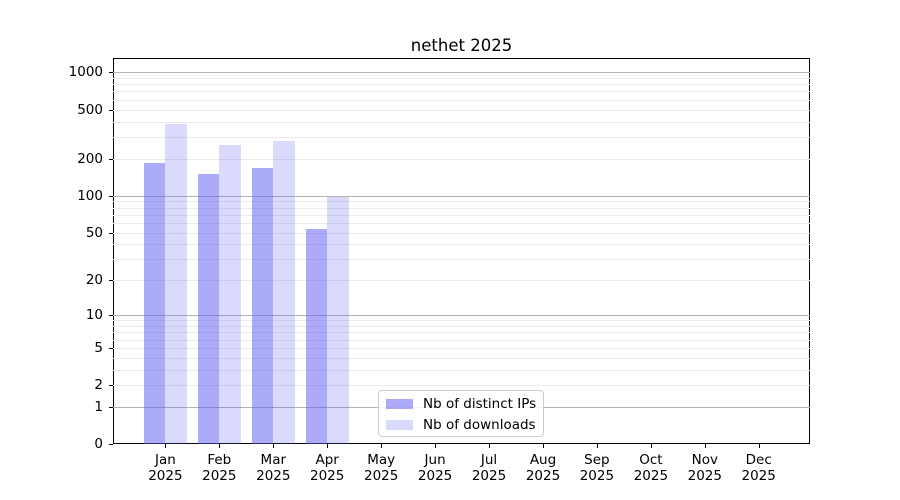 Image resolution: width=900 pixels, height=500 pixels. Describe the element at coordinates (90, 195) in the screenshot. I see `y-tick-label: 100` at that location.